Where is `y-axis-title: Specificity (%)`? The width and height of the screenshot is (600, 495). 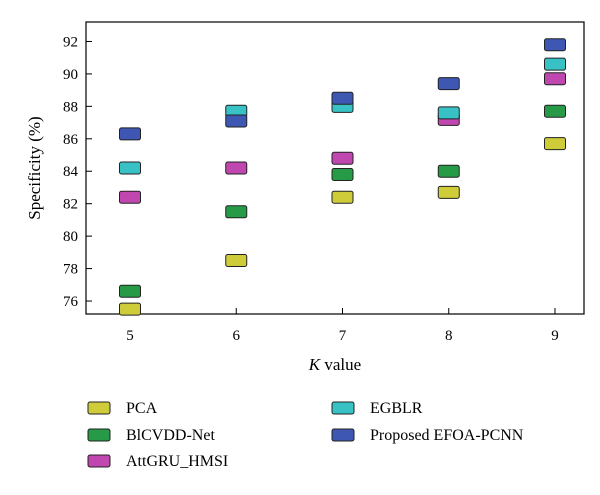
y-axis-title: Specificity (%) is located at coordinates (34, 167).